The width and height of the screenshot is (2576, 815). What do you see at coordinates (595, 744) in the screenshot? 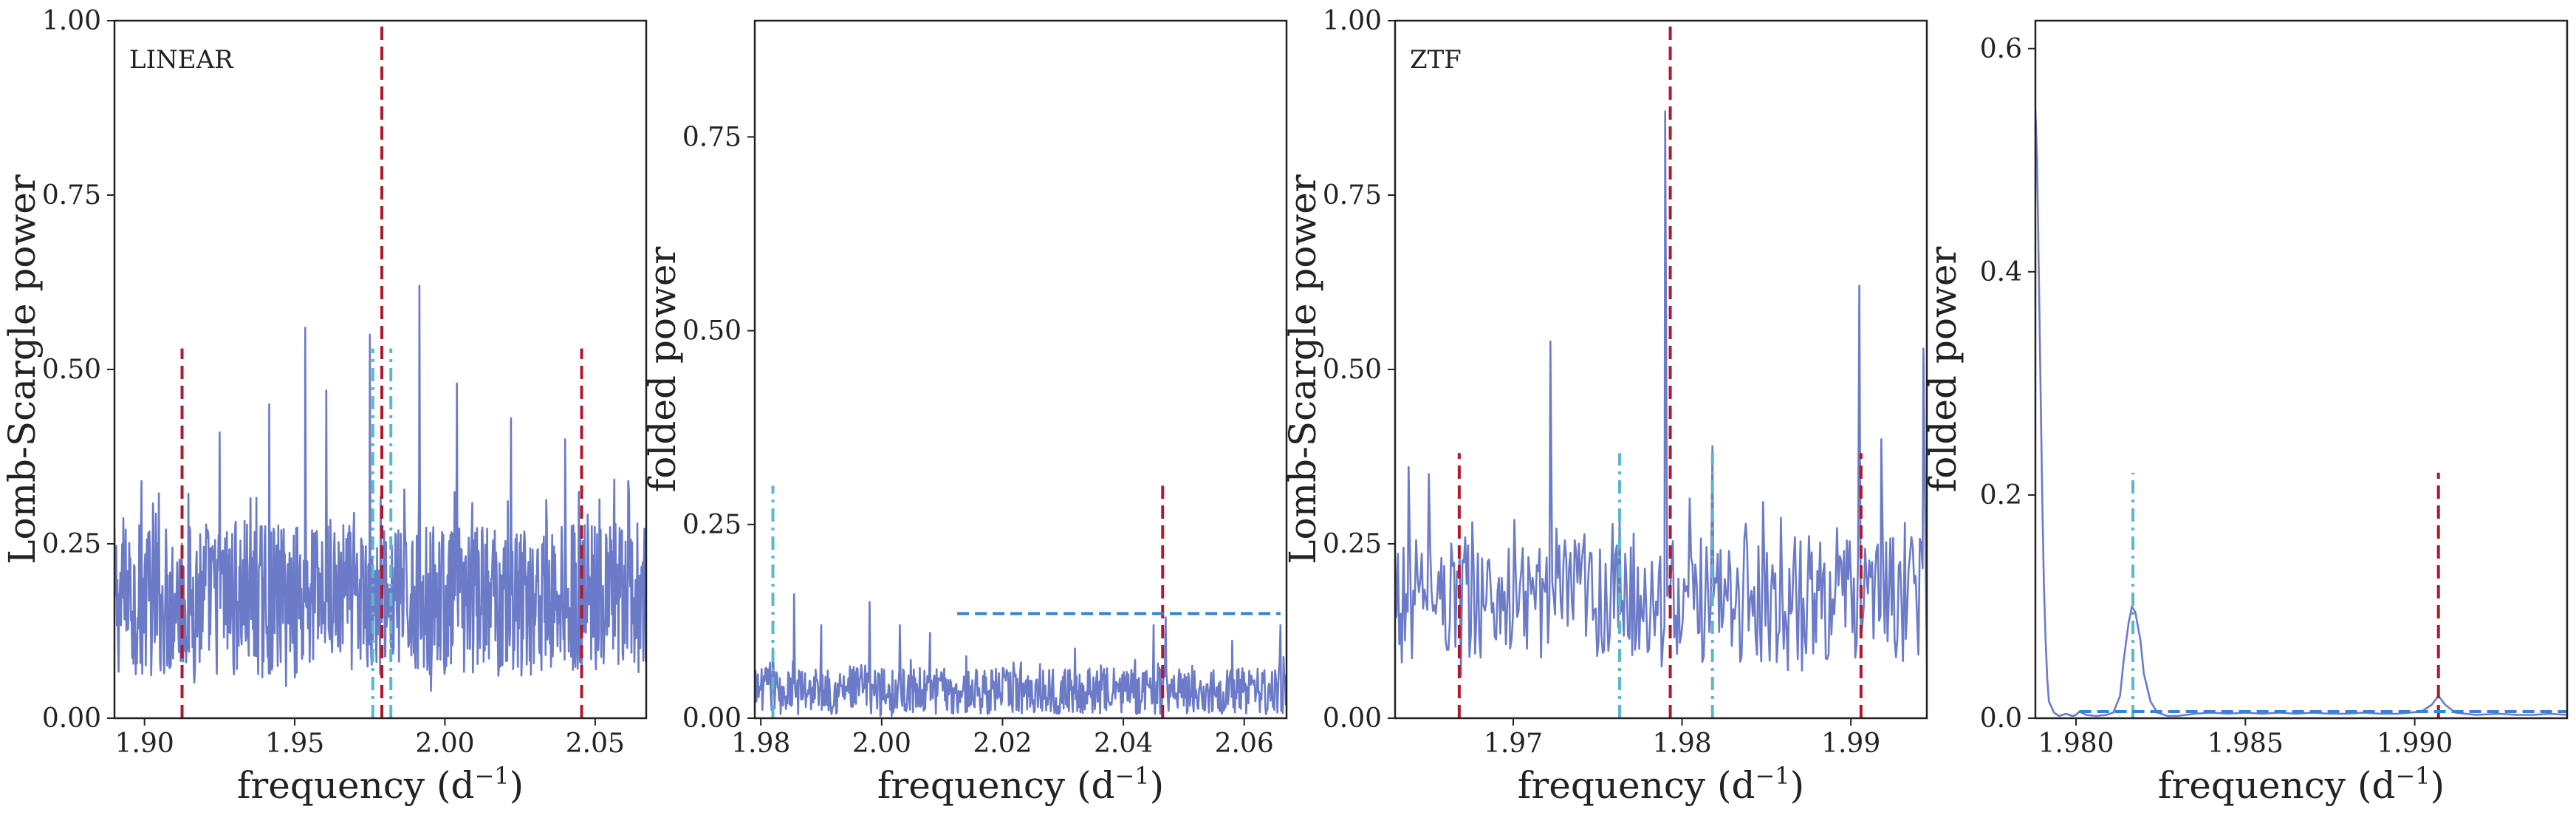
I see `x-tick-label: 2.05` at bounding box center [595, 744].